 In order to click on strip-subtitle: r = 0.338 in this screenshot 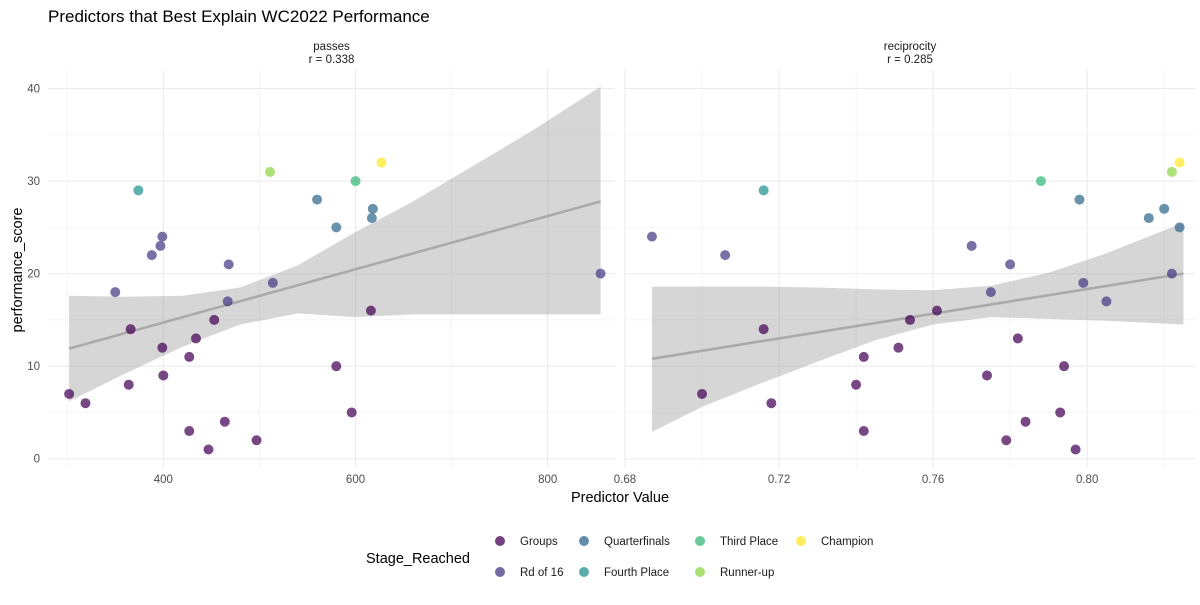, I will do `click(332, 60)`.